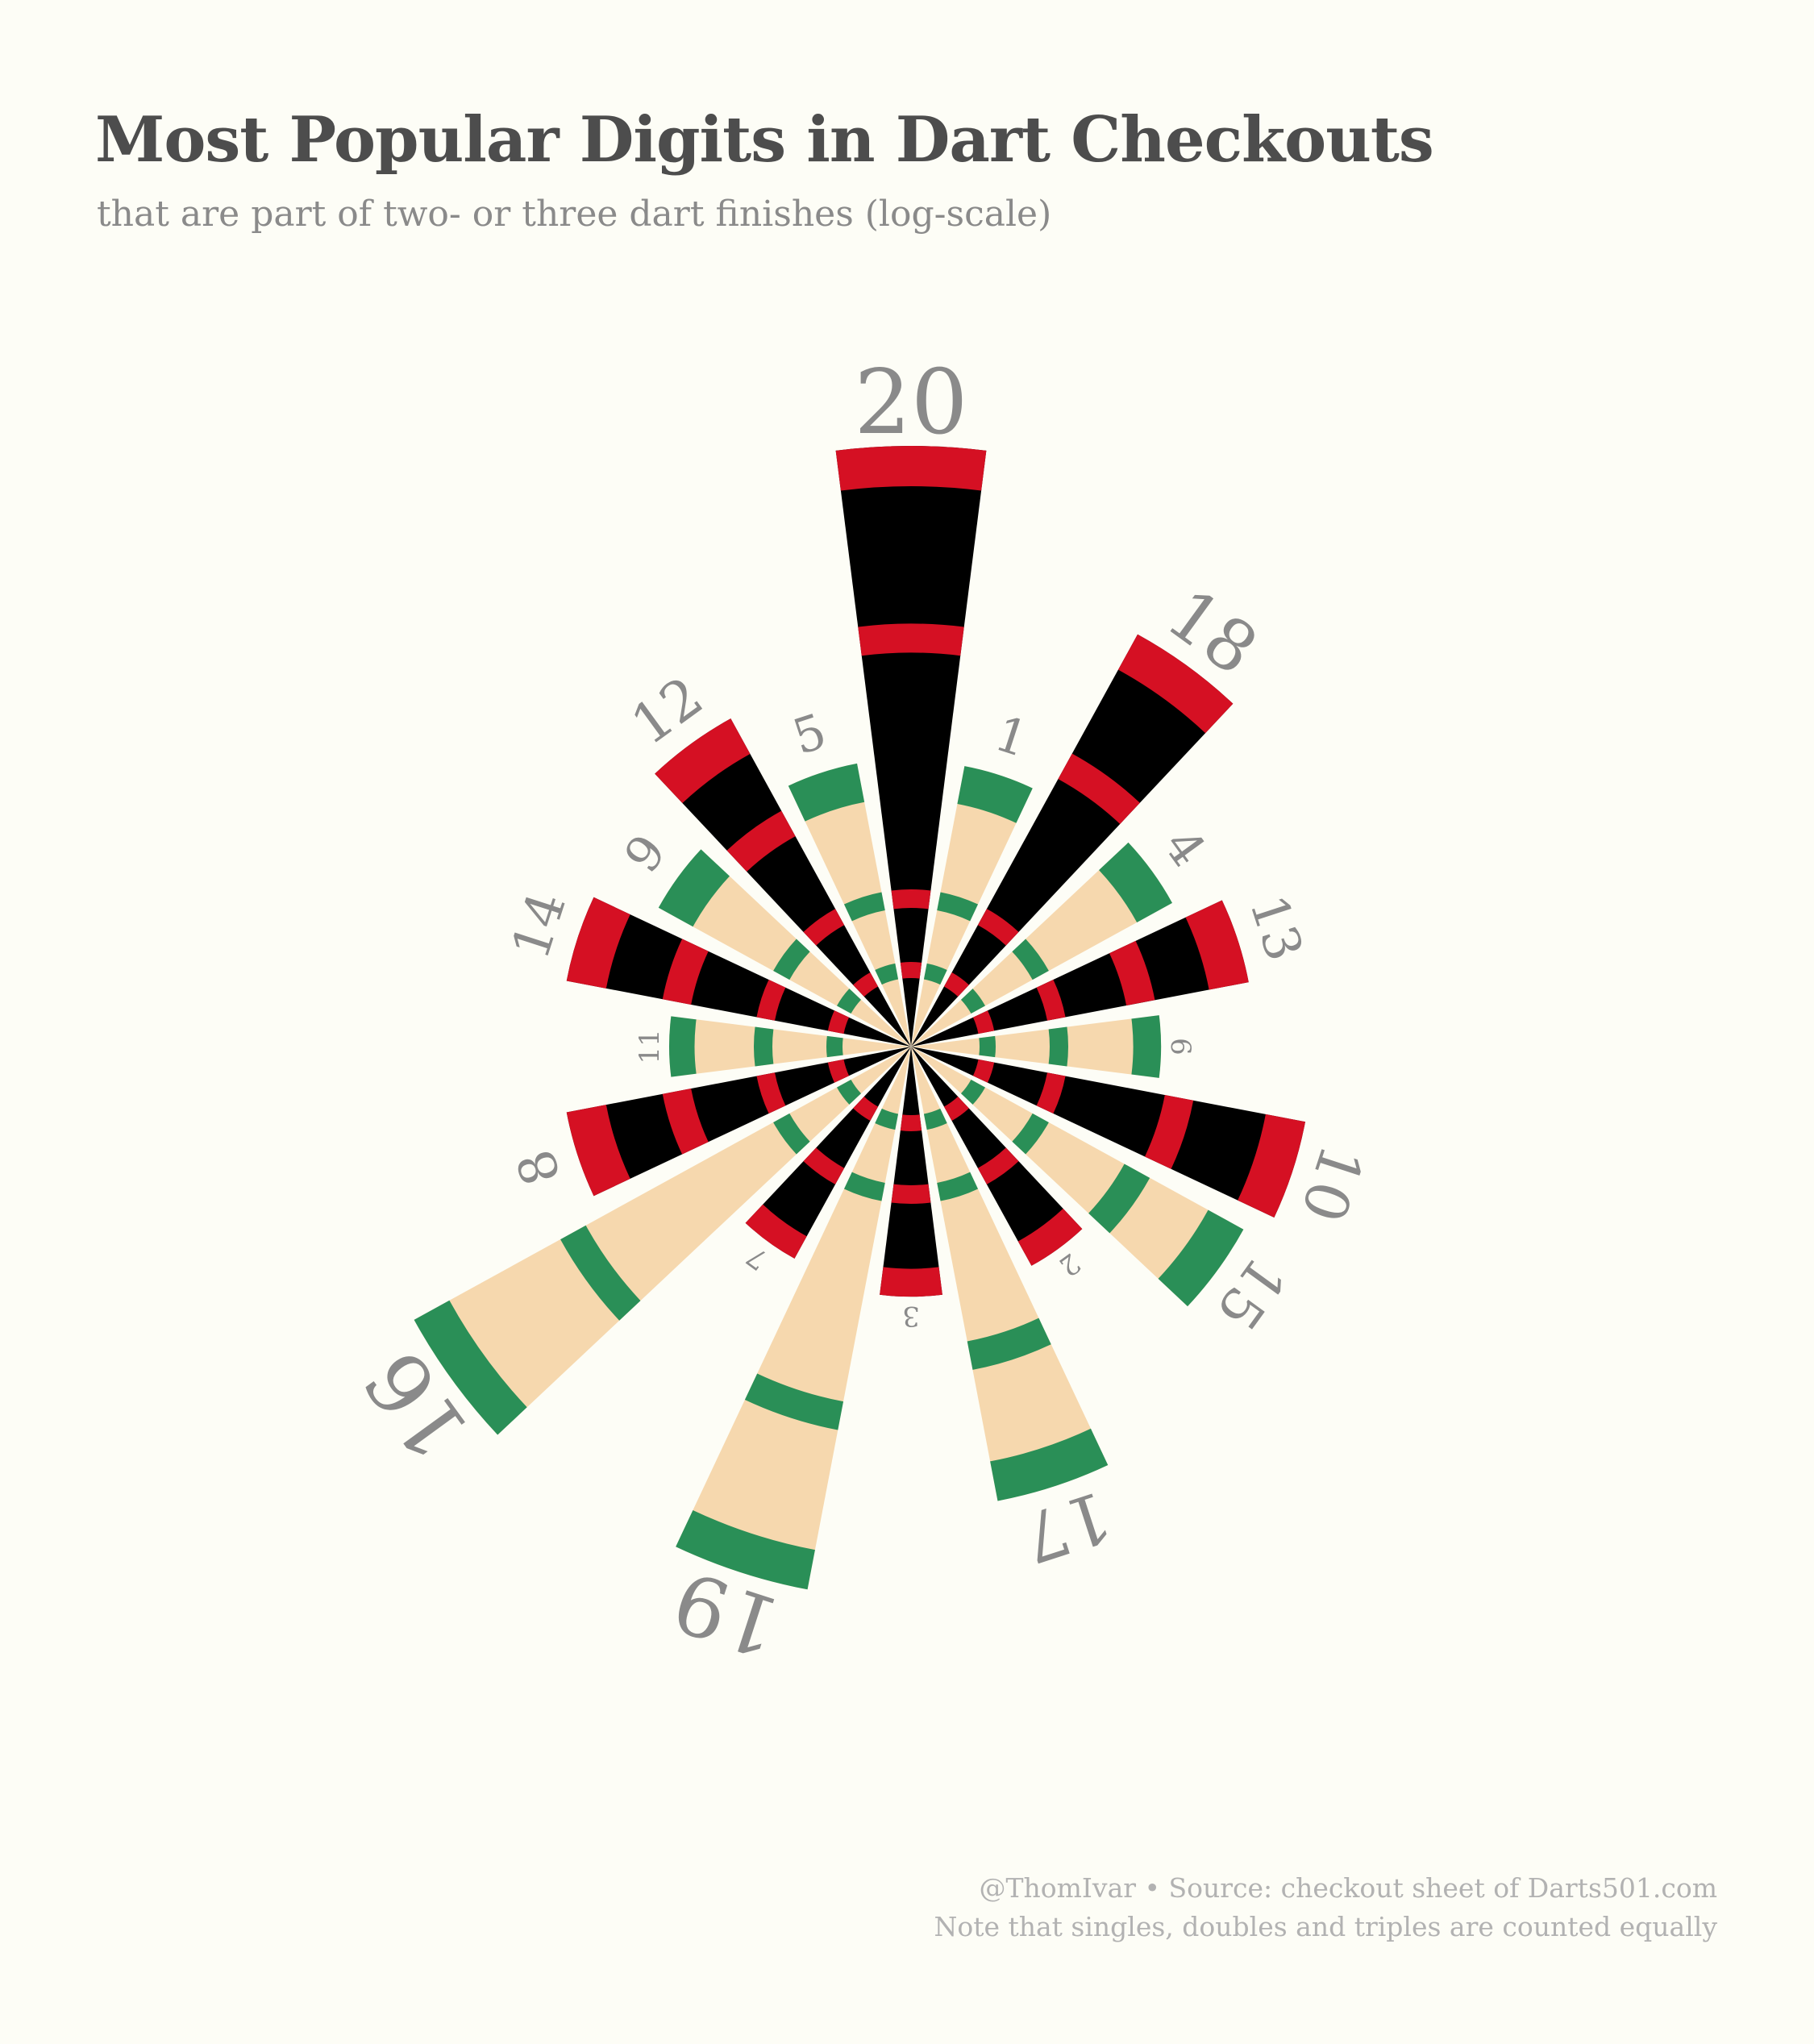  I want to click on segment-3-inner-ring, so click(911, 1122).